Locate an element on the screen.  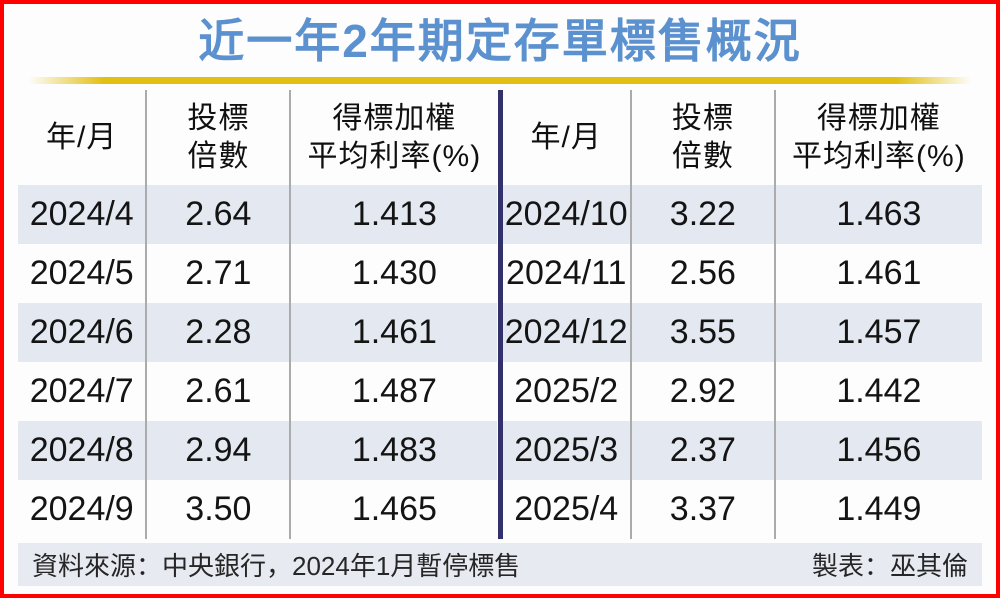
table-cell: 3.55 is located at coordinates (703, 332).